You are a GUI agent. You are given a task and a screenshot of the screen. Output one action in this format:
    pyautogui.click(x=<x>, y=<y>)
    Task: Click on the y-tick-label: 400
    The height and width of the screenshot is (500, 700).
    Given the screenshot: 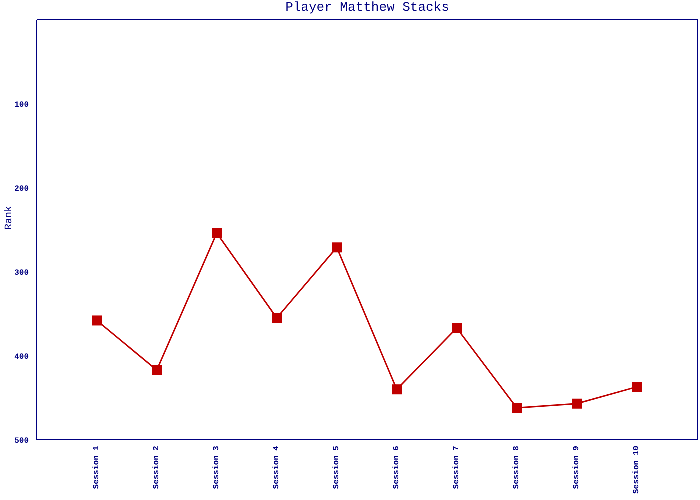 What is the action you would take?
    pyautogui.click(x=22, y=357)
    